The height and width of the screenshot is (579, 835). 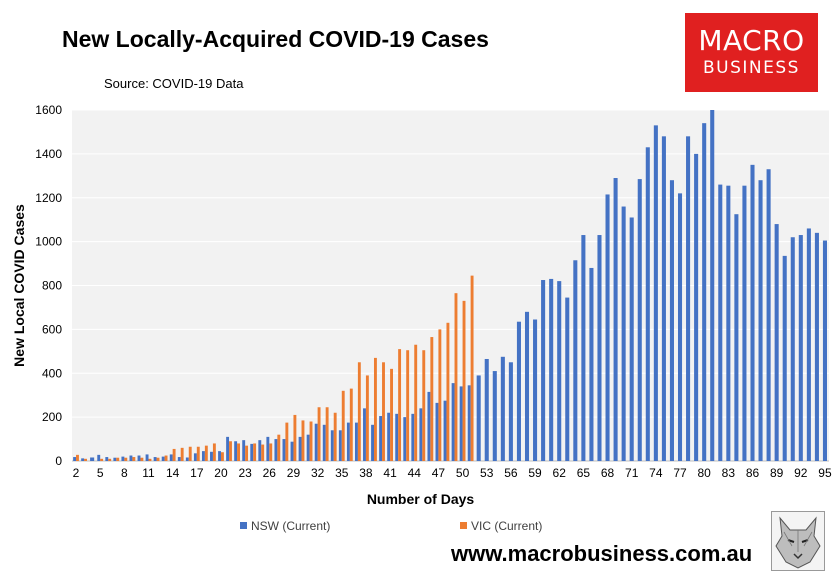 I want to click on x-tick-label: 47, so click(x=439, y=473).